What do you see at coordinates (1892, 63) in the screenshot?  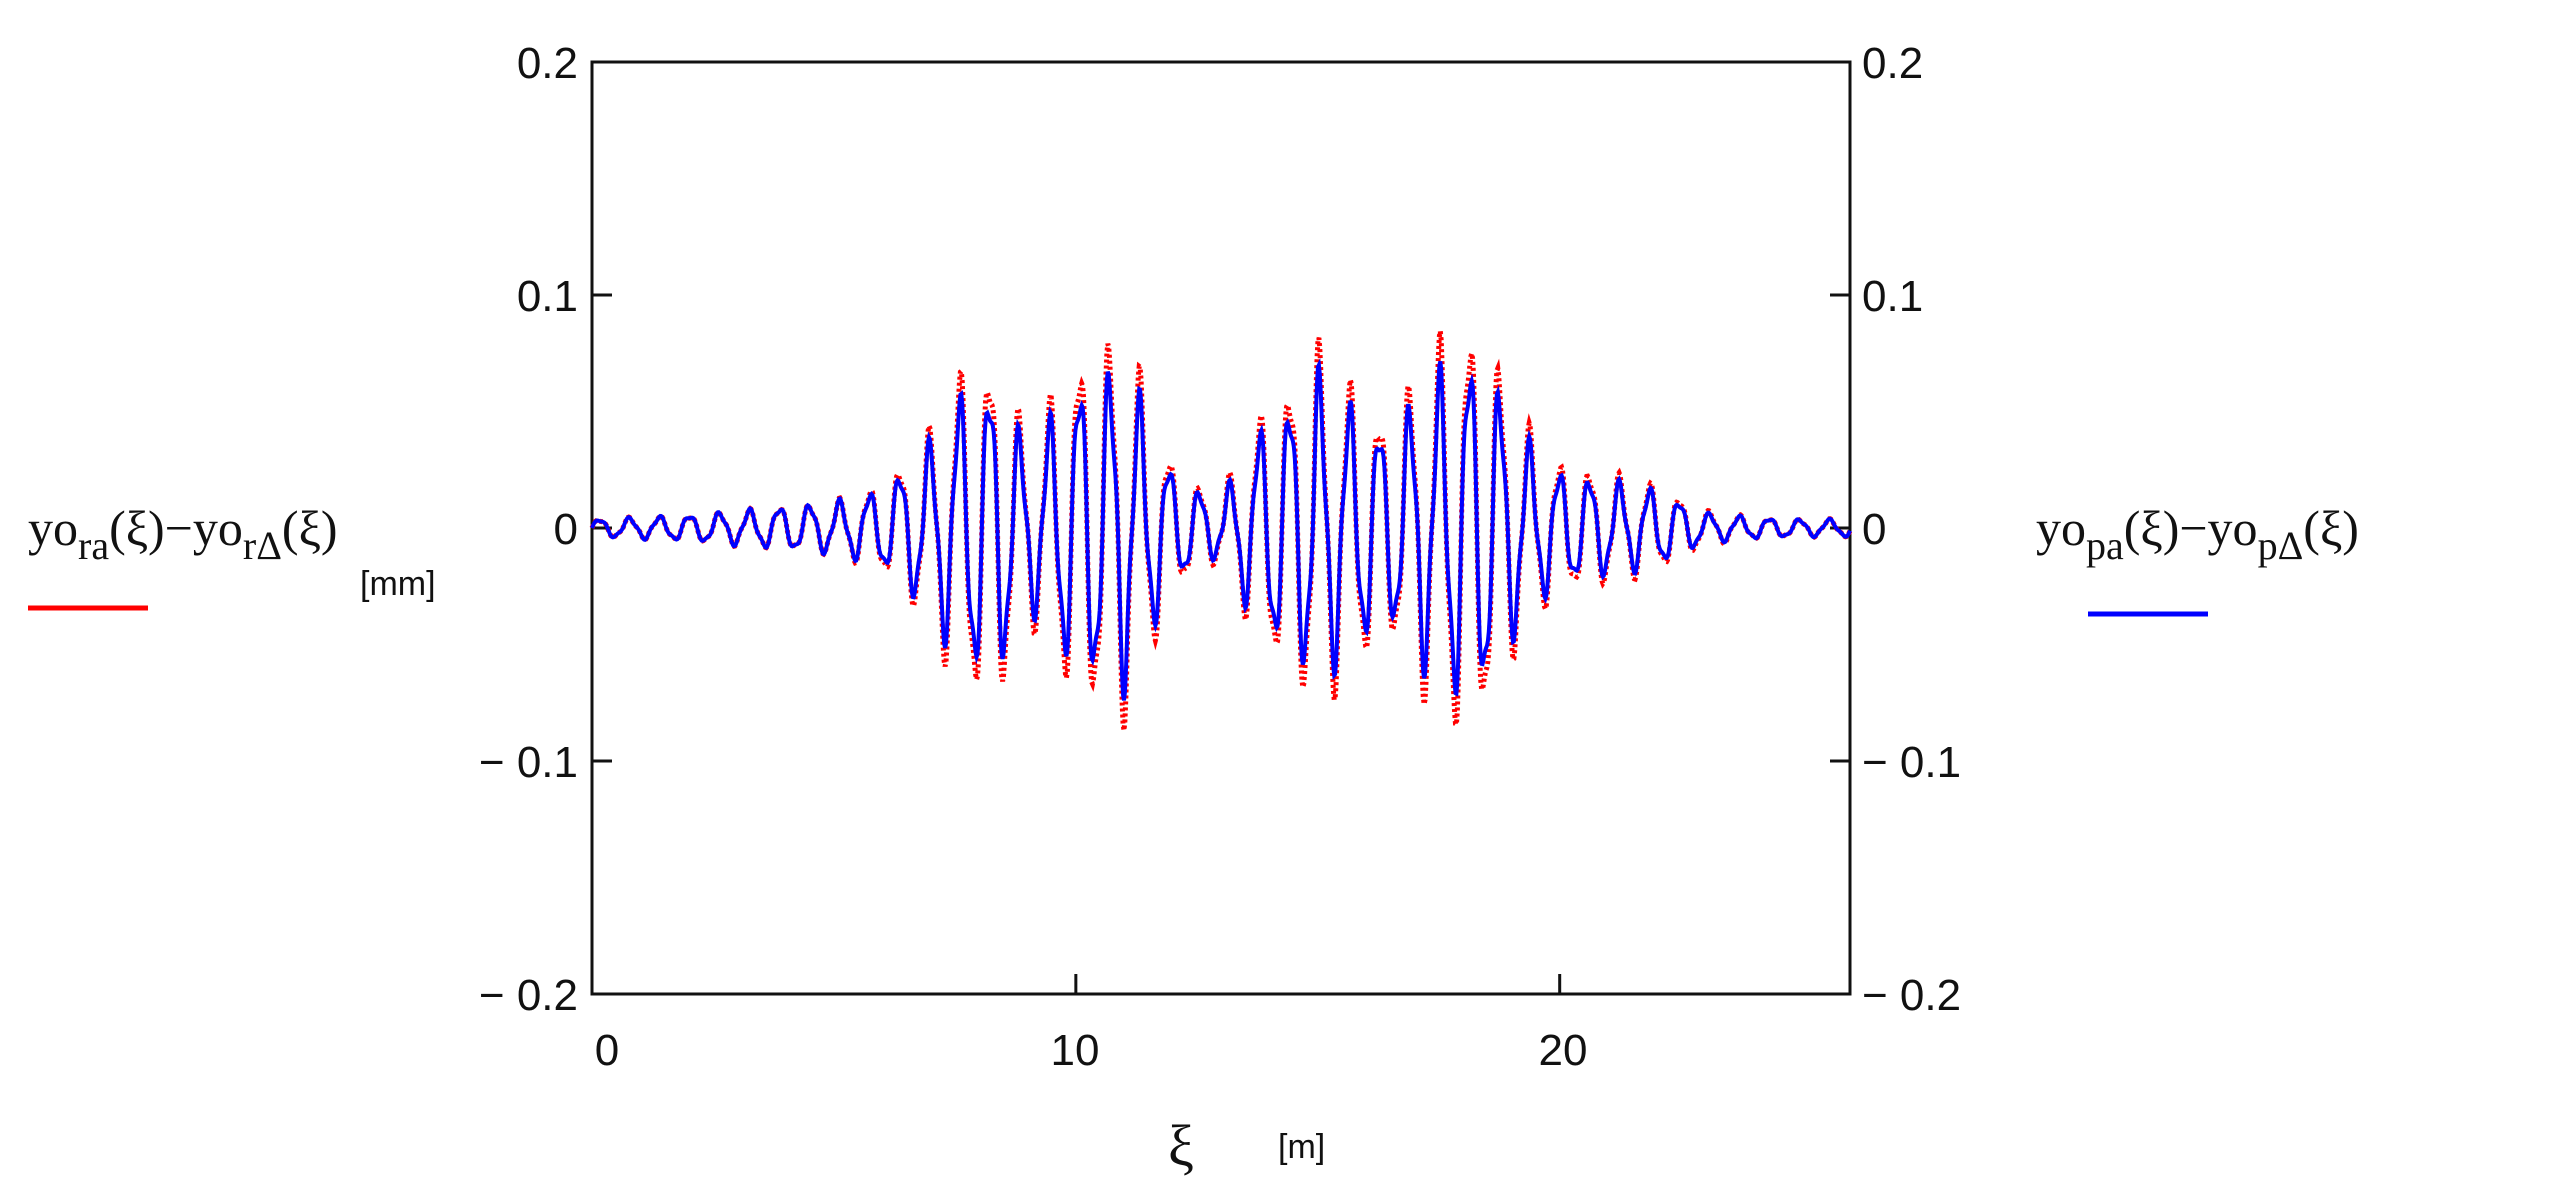 I see `y-tick-right: 0.2` at bounding box center [1892, 63].